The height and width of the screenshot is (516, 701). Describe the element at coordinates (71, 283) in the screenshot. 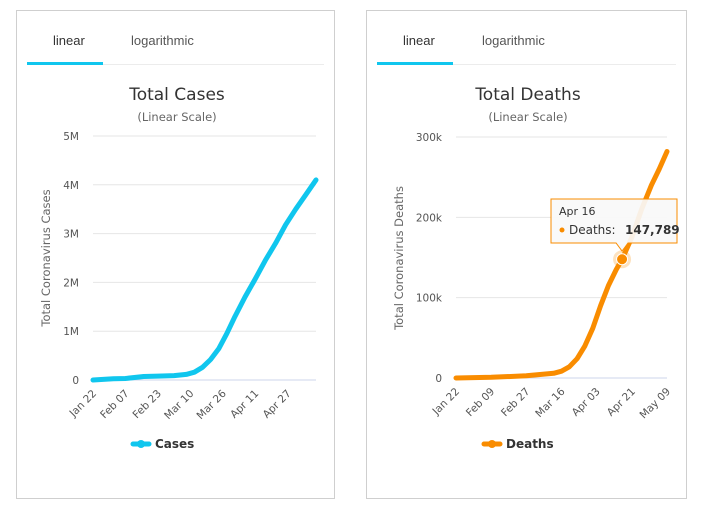

I see `y-tick-label: 2M` at that location.